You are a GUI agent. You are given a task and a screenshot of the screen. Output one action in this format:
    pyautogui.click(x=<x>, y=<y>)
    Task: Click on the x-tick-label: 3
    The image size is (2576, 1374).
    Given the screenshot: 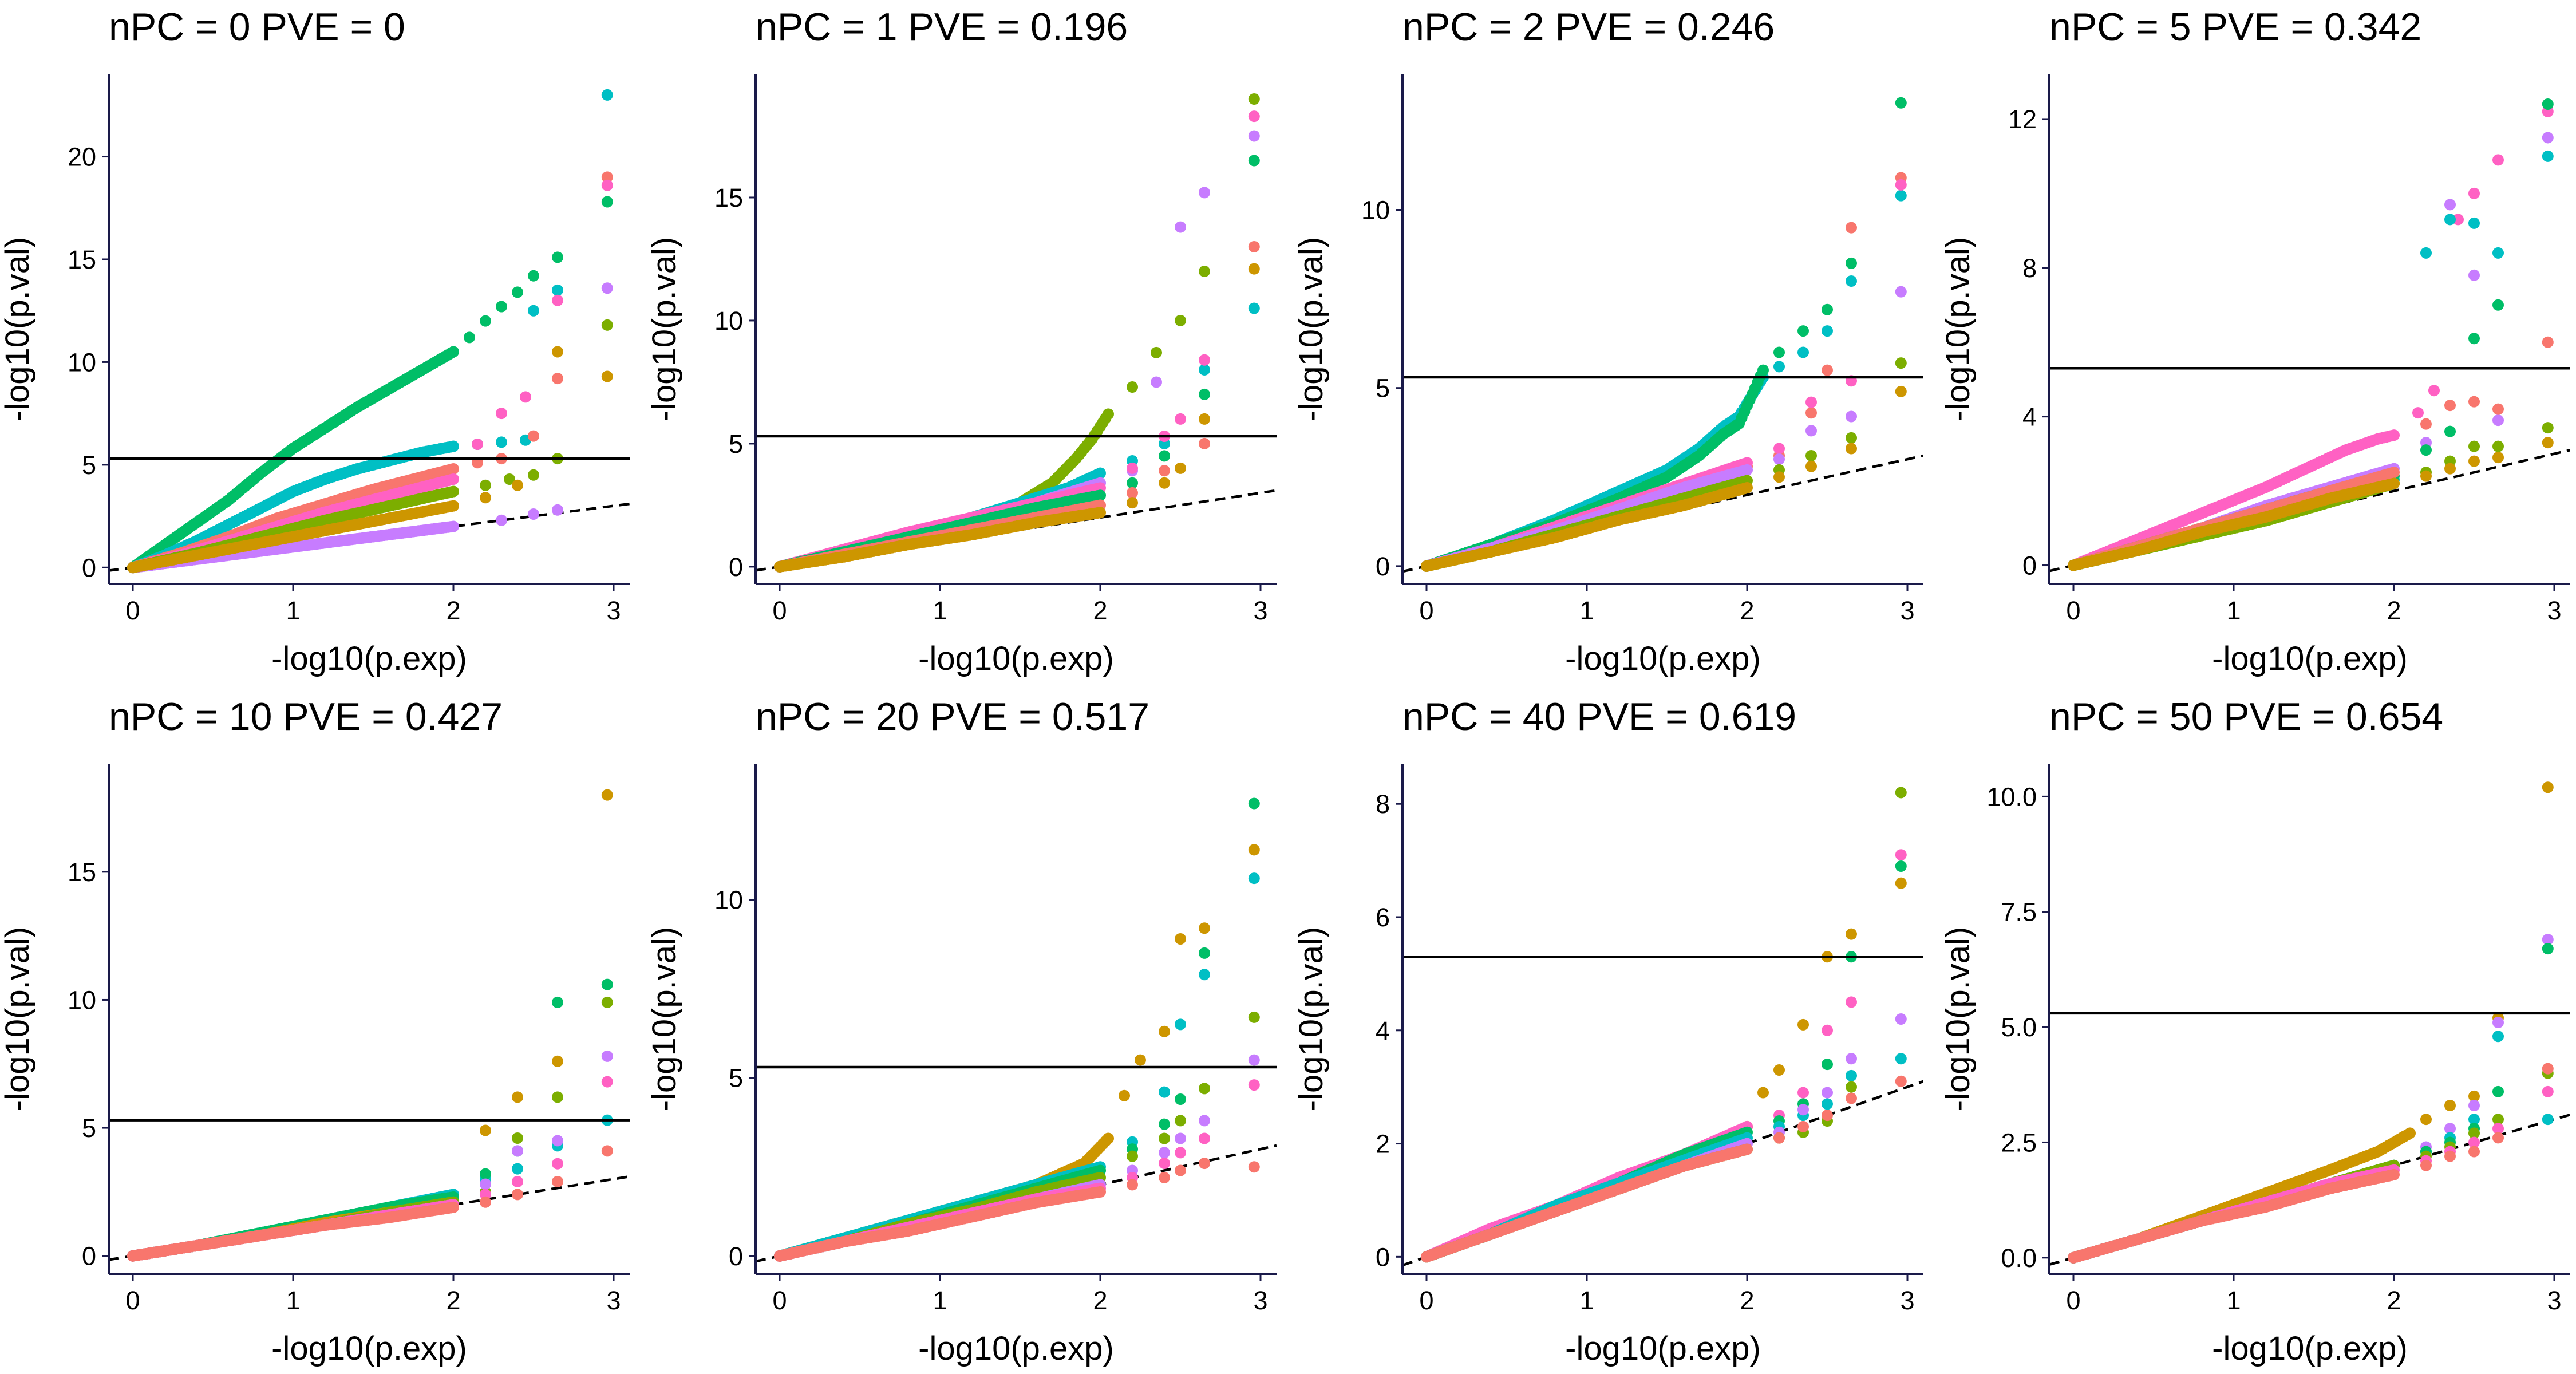 What is the action you would take?
    pyautogui.click(x=613, y=1300)
    